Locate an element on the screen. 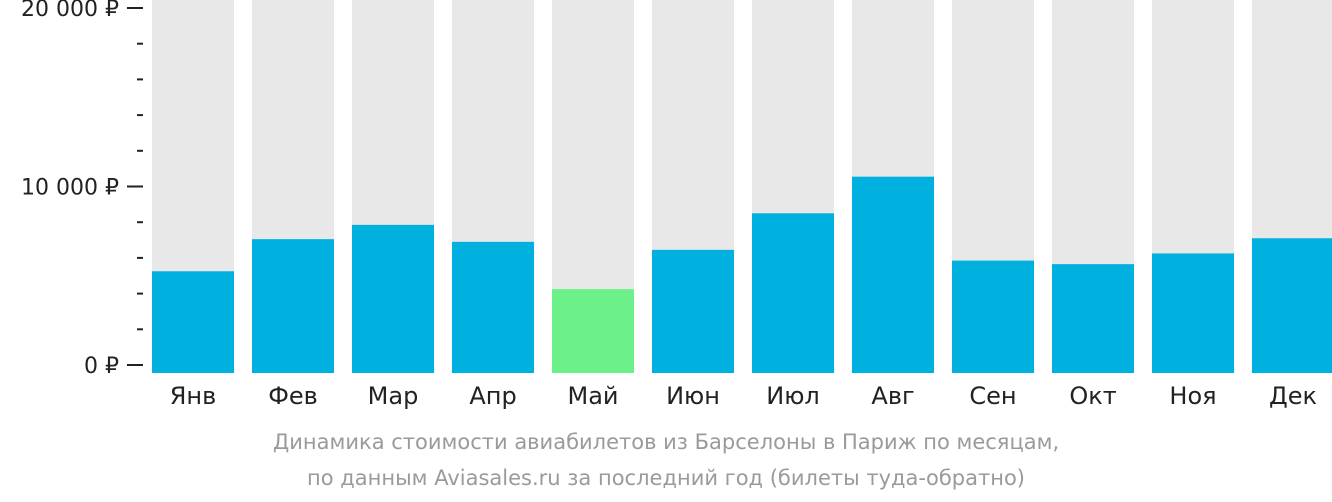  x-axis: Янв Фев Мар Апр Май Июн Июл Авг Сен Окт Ноя Дек is located at coordinates (743, 396).